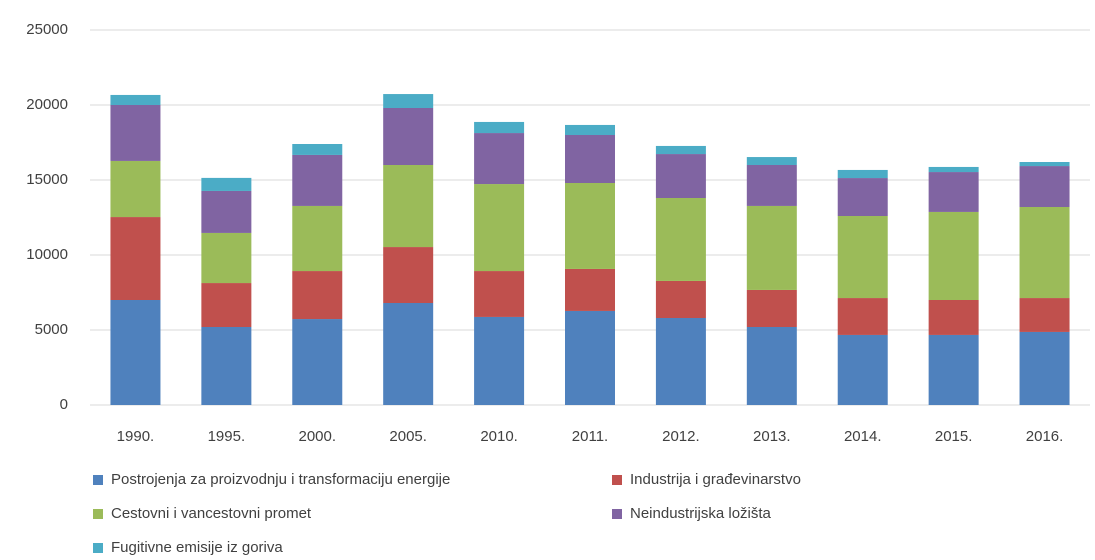 Image resolution: width=1095 pixels, height=560 pixels. Describe the element at coordinates (47, 29) in the screenshot. I see `y-tick-label: 25000` at that location.